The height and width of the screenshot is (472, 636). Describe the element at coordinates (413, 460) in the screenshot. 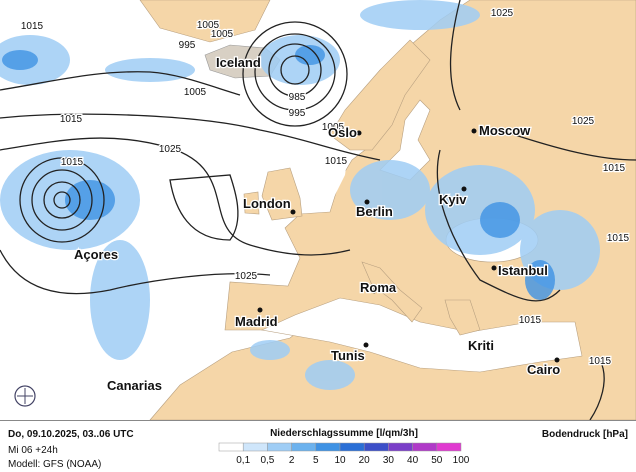

I see `legend-label: 40` at that location.